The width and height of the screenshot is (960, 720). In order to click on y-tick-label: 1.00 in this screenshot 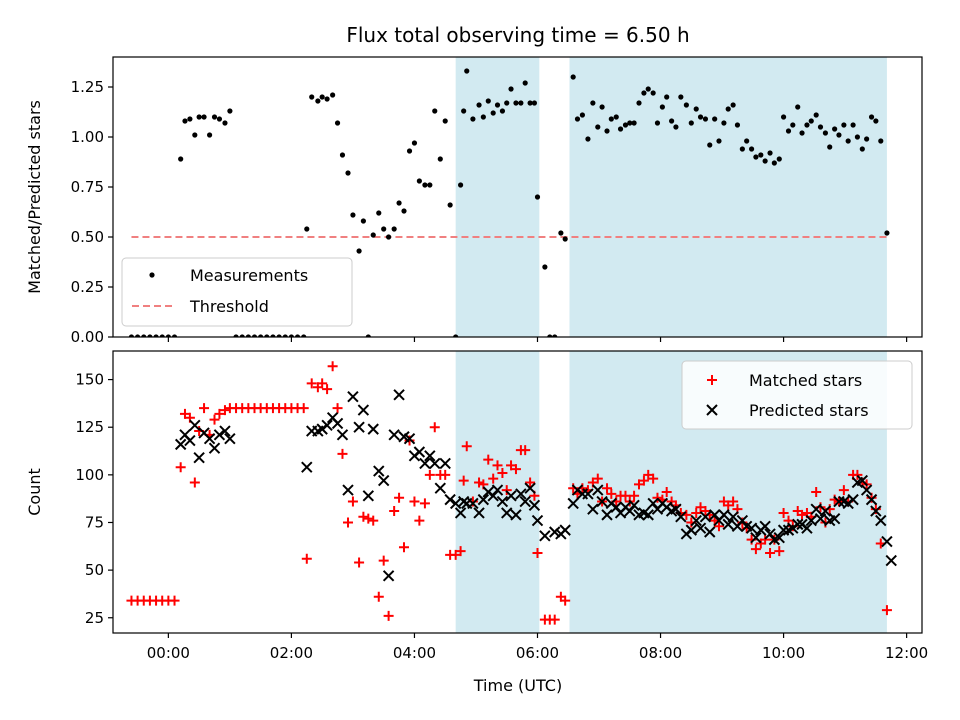, I will do `click(87, 137)`.